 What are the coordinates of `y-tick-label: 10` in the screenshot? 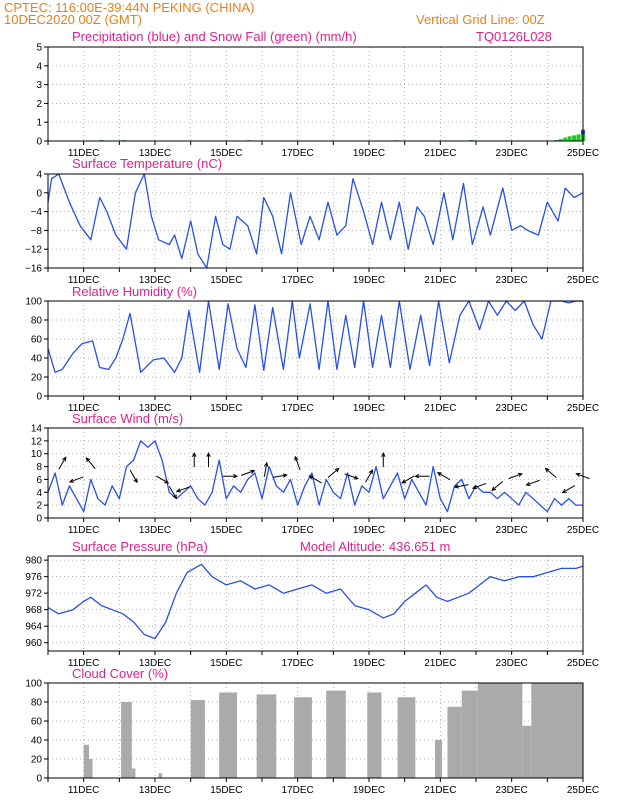 It's located at (37, 454).